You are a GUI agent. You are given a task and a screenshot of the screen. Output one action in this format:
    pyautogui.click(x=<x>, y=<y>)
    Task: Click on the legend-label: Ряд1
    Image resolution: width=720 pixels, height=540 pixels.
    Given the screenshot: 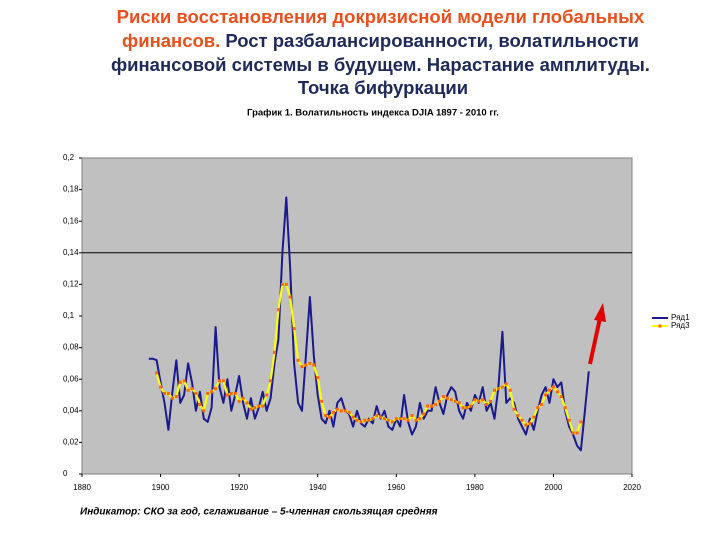 What is the action you would take?
    pyautogui.click(x=680, y=317)
    